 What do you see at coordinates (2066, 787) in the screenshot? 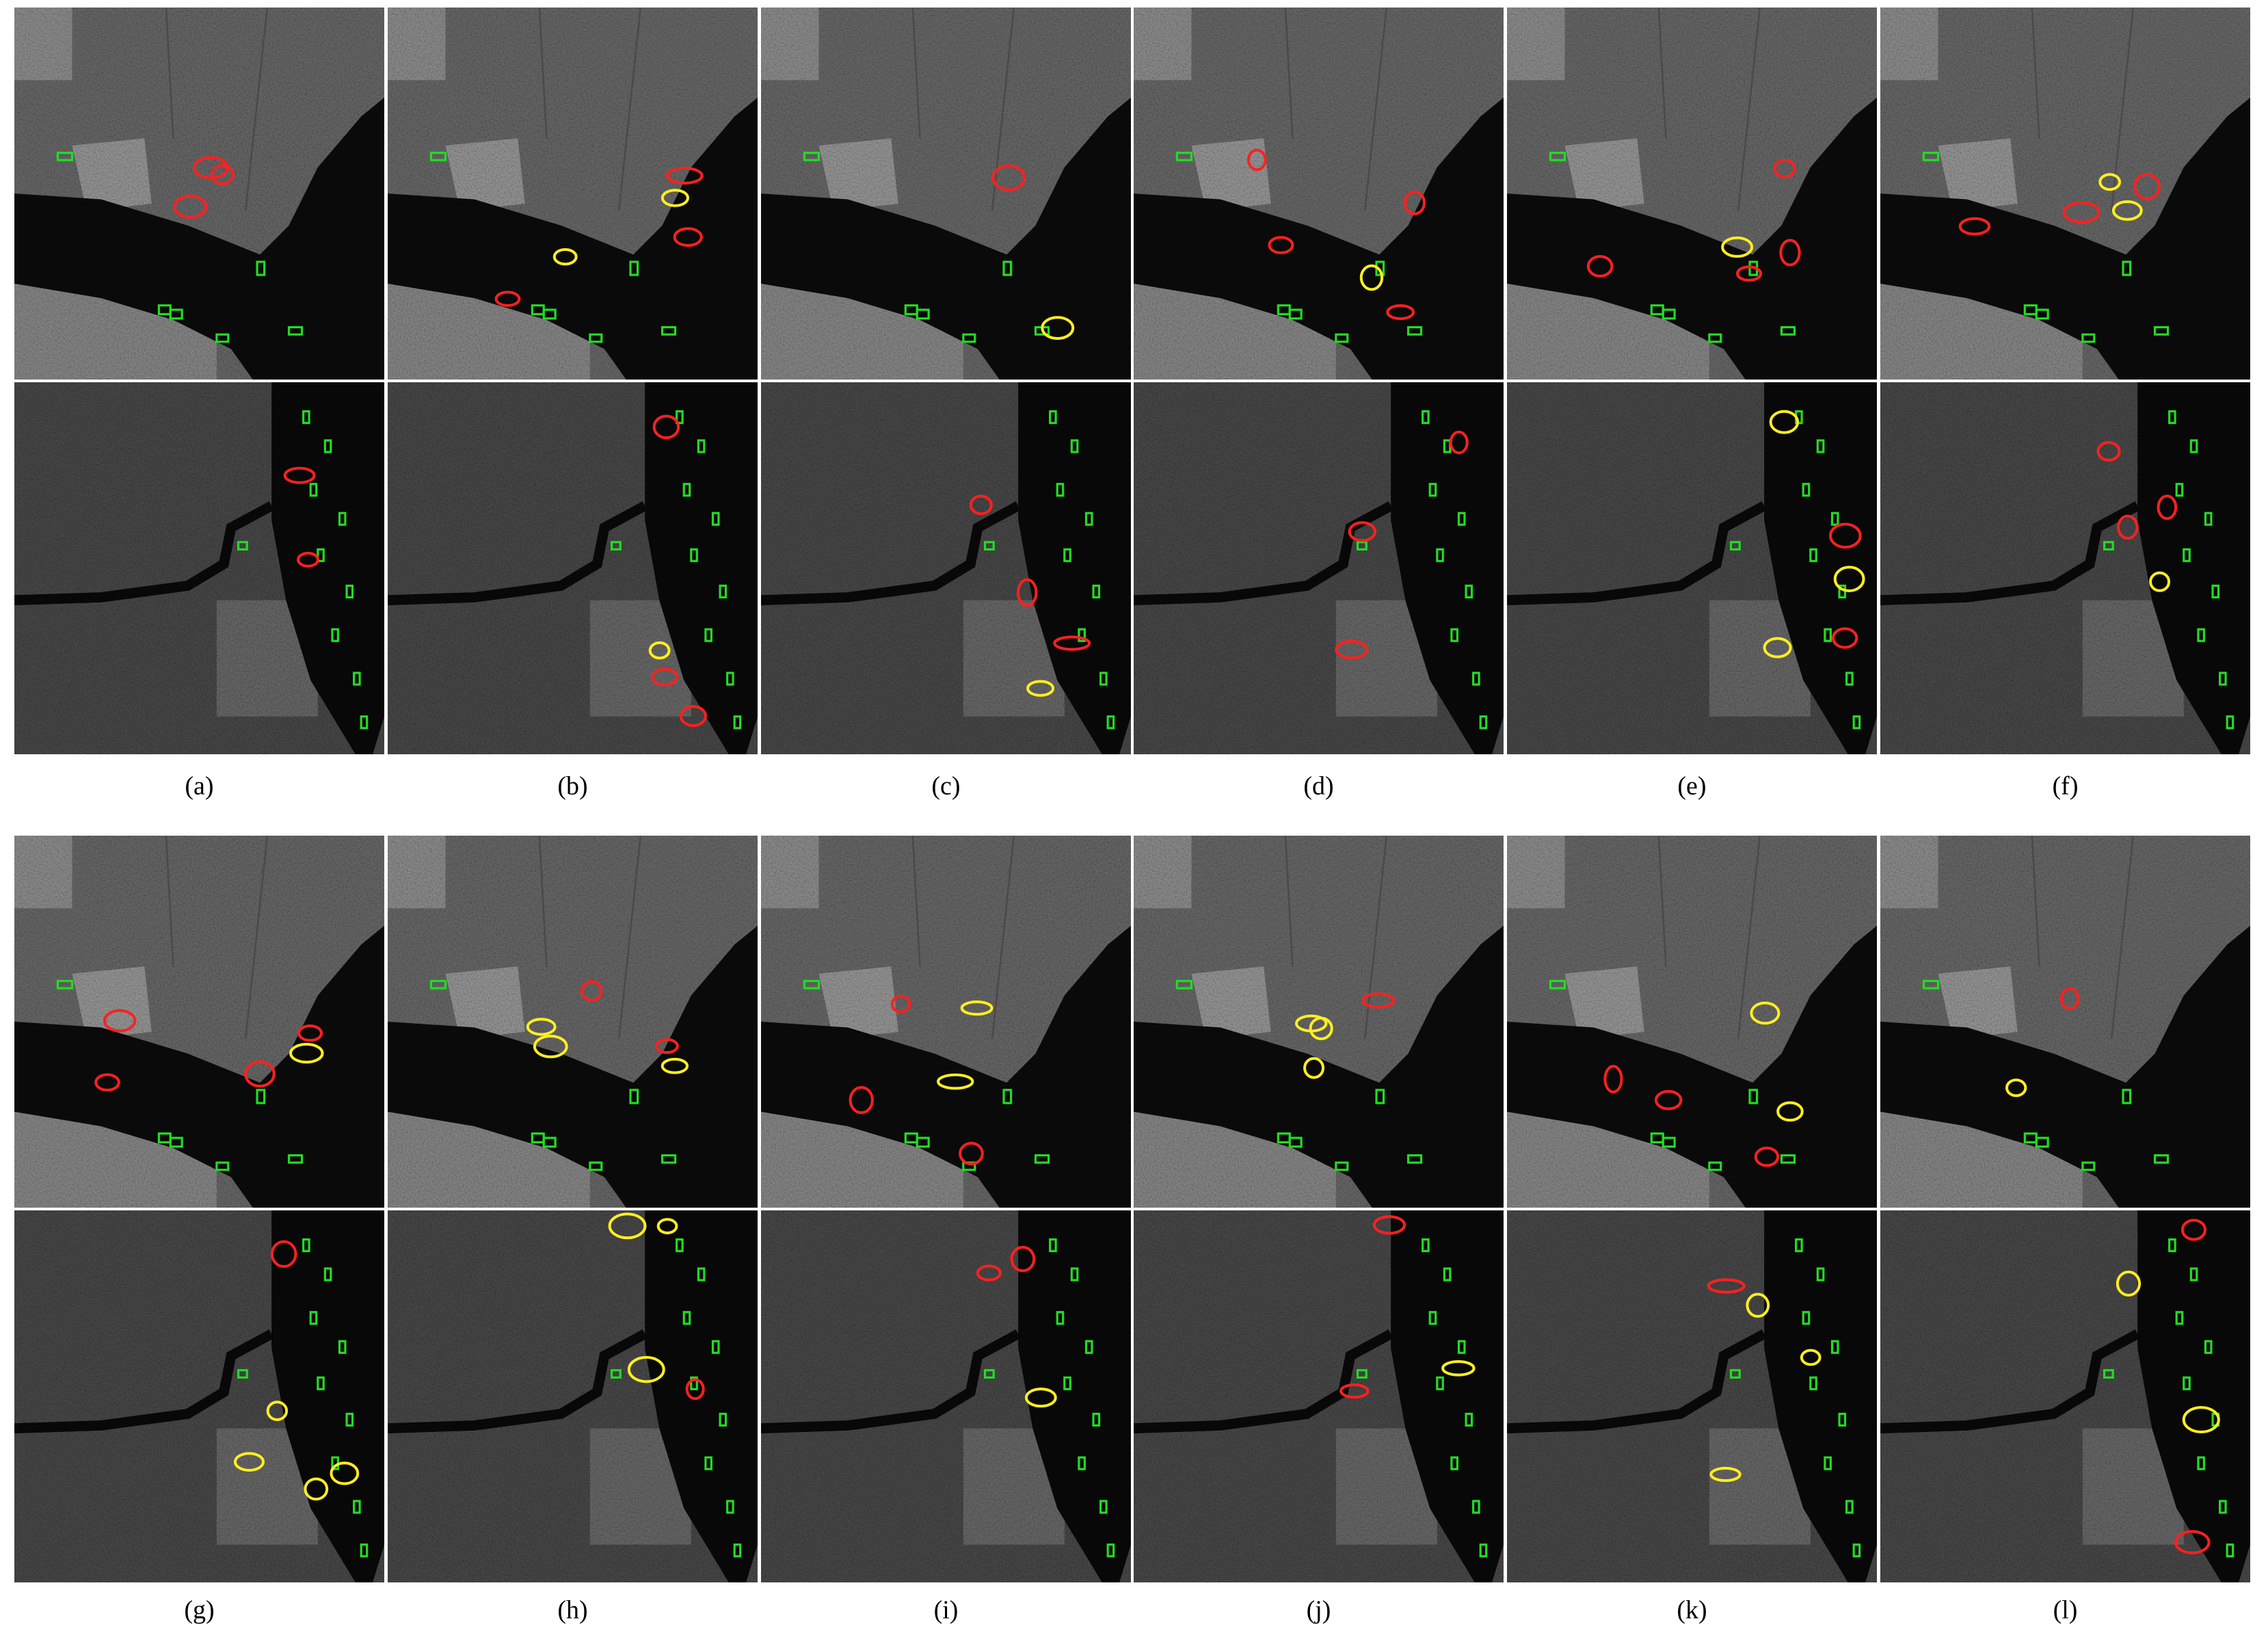
I see `panel-label: (f)` at bounding box center [2066, 787].